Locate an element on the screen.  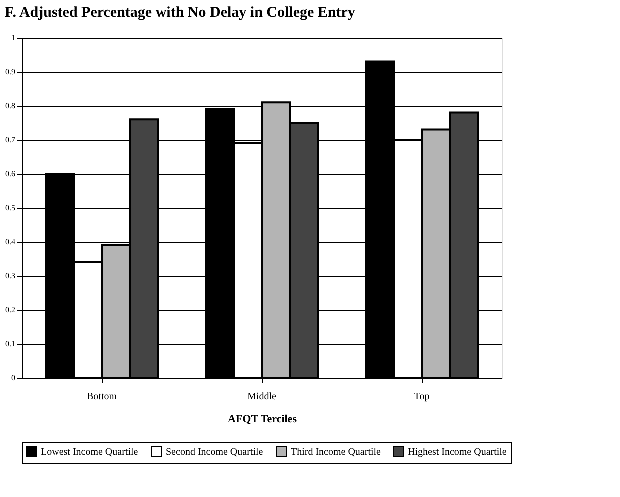
legend-label: Lowest Income Quartile is located at coordinates (90, 452).